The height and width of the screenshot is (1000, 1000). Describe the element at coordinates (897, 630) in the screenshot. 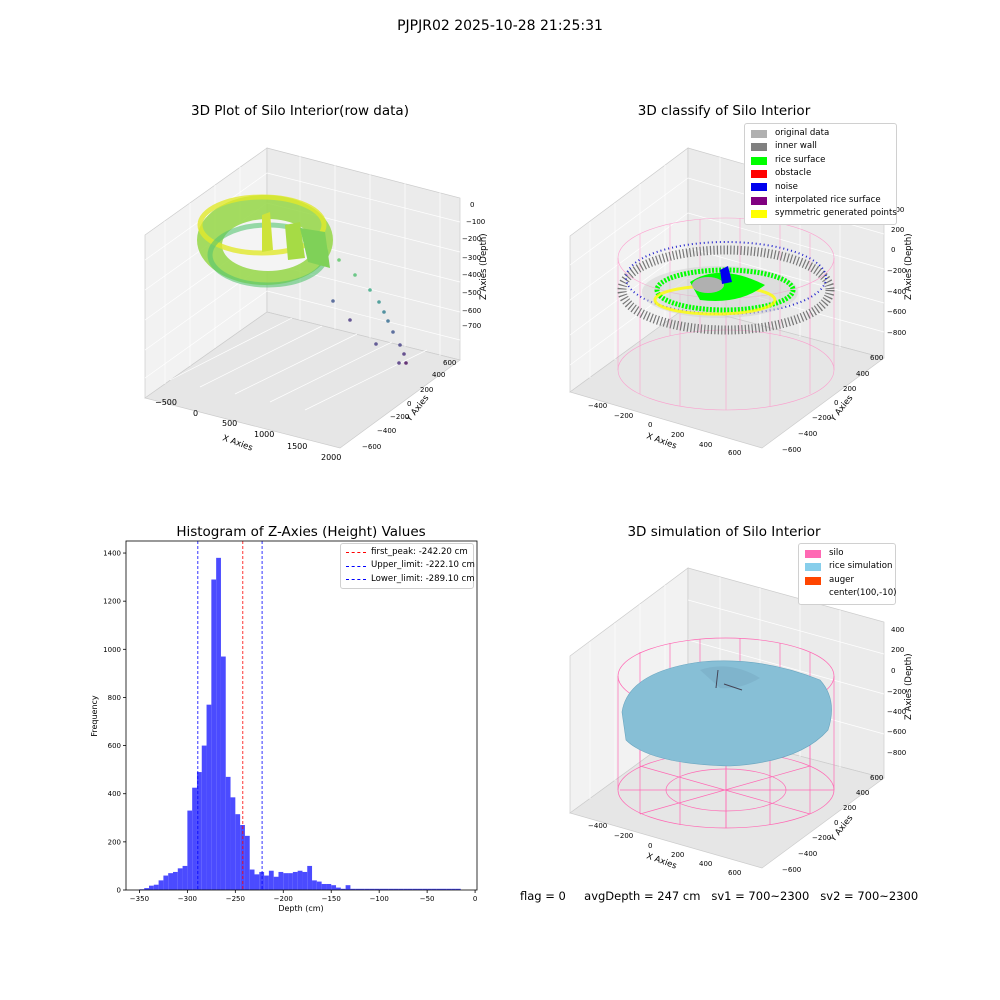

I see `simulation-ztick: 400` at that location.